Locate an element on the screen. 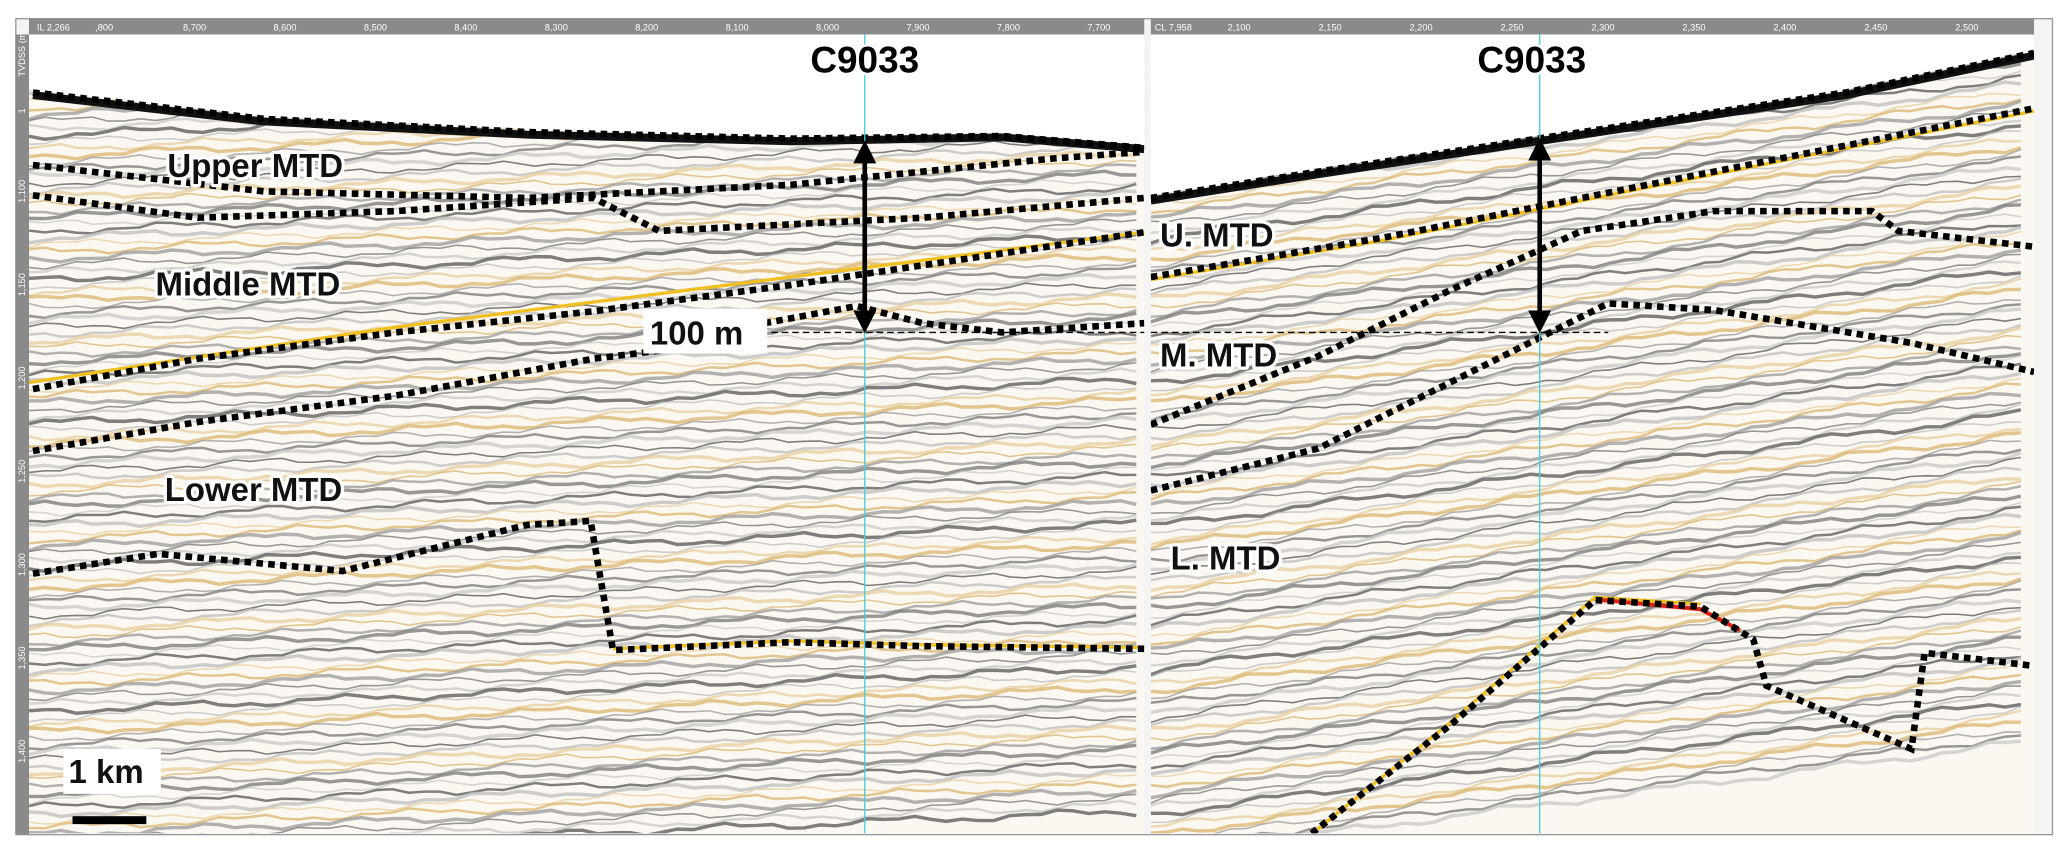  x-tick-label: 7,800 is located at coordinates (1008, 28).